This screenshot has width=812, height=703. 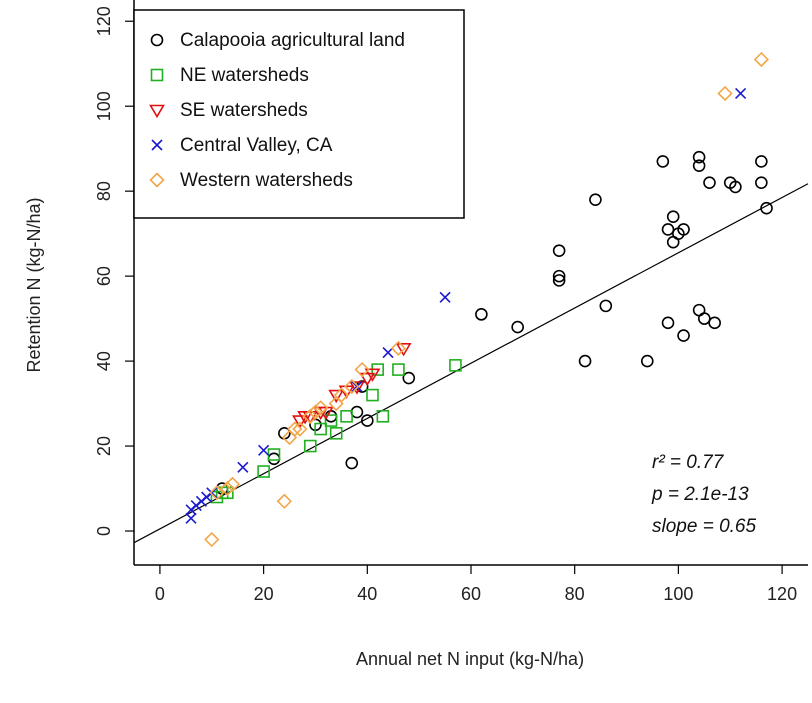 What do you see at coordinates (688, 462) in the screenshot?
I see `r-squared-label: r² = 0.77` at bounding box center [688, 462].